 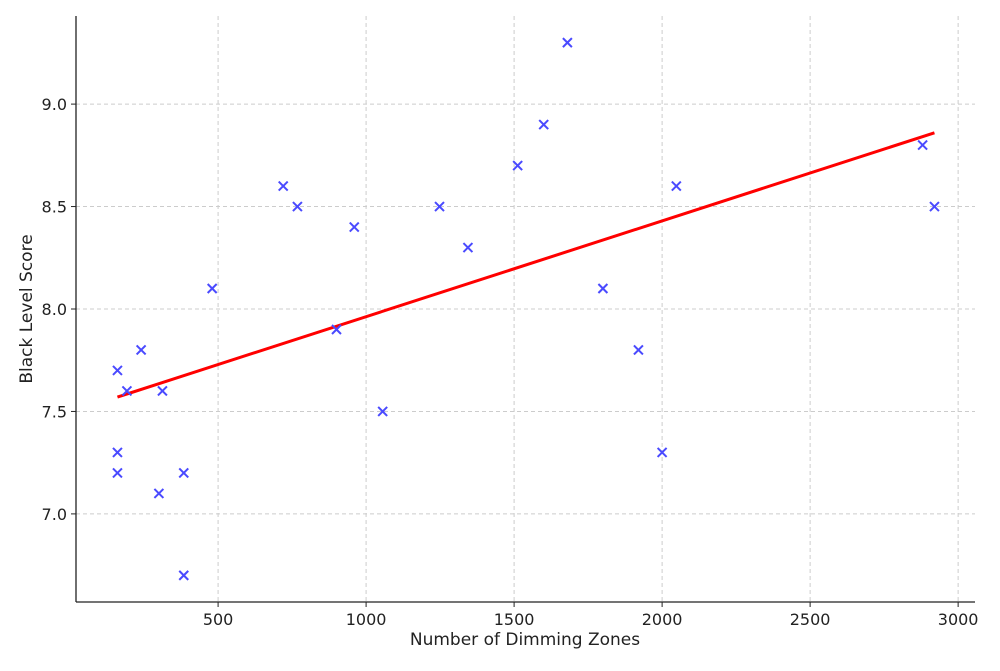 I want to click on x-tick-label: 500, so click(x=218, y=619).